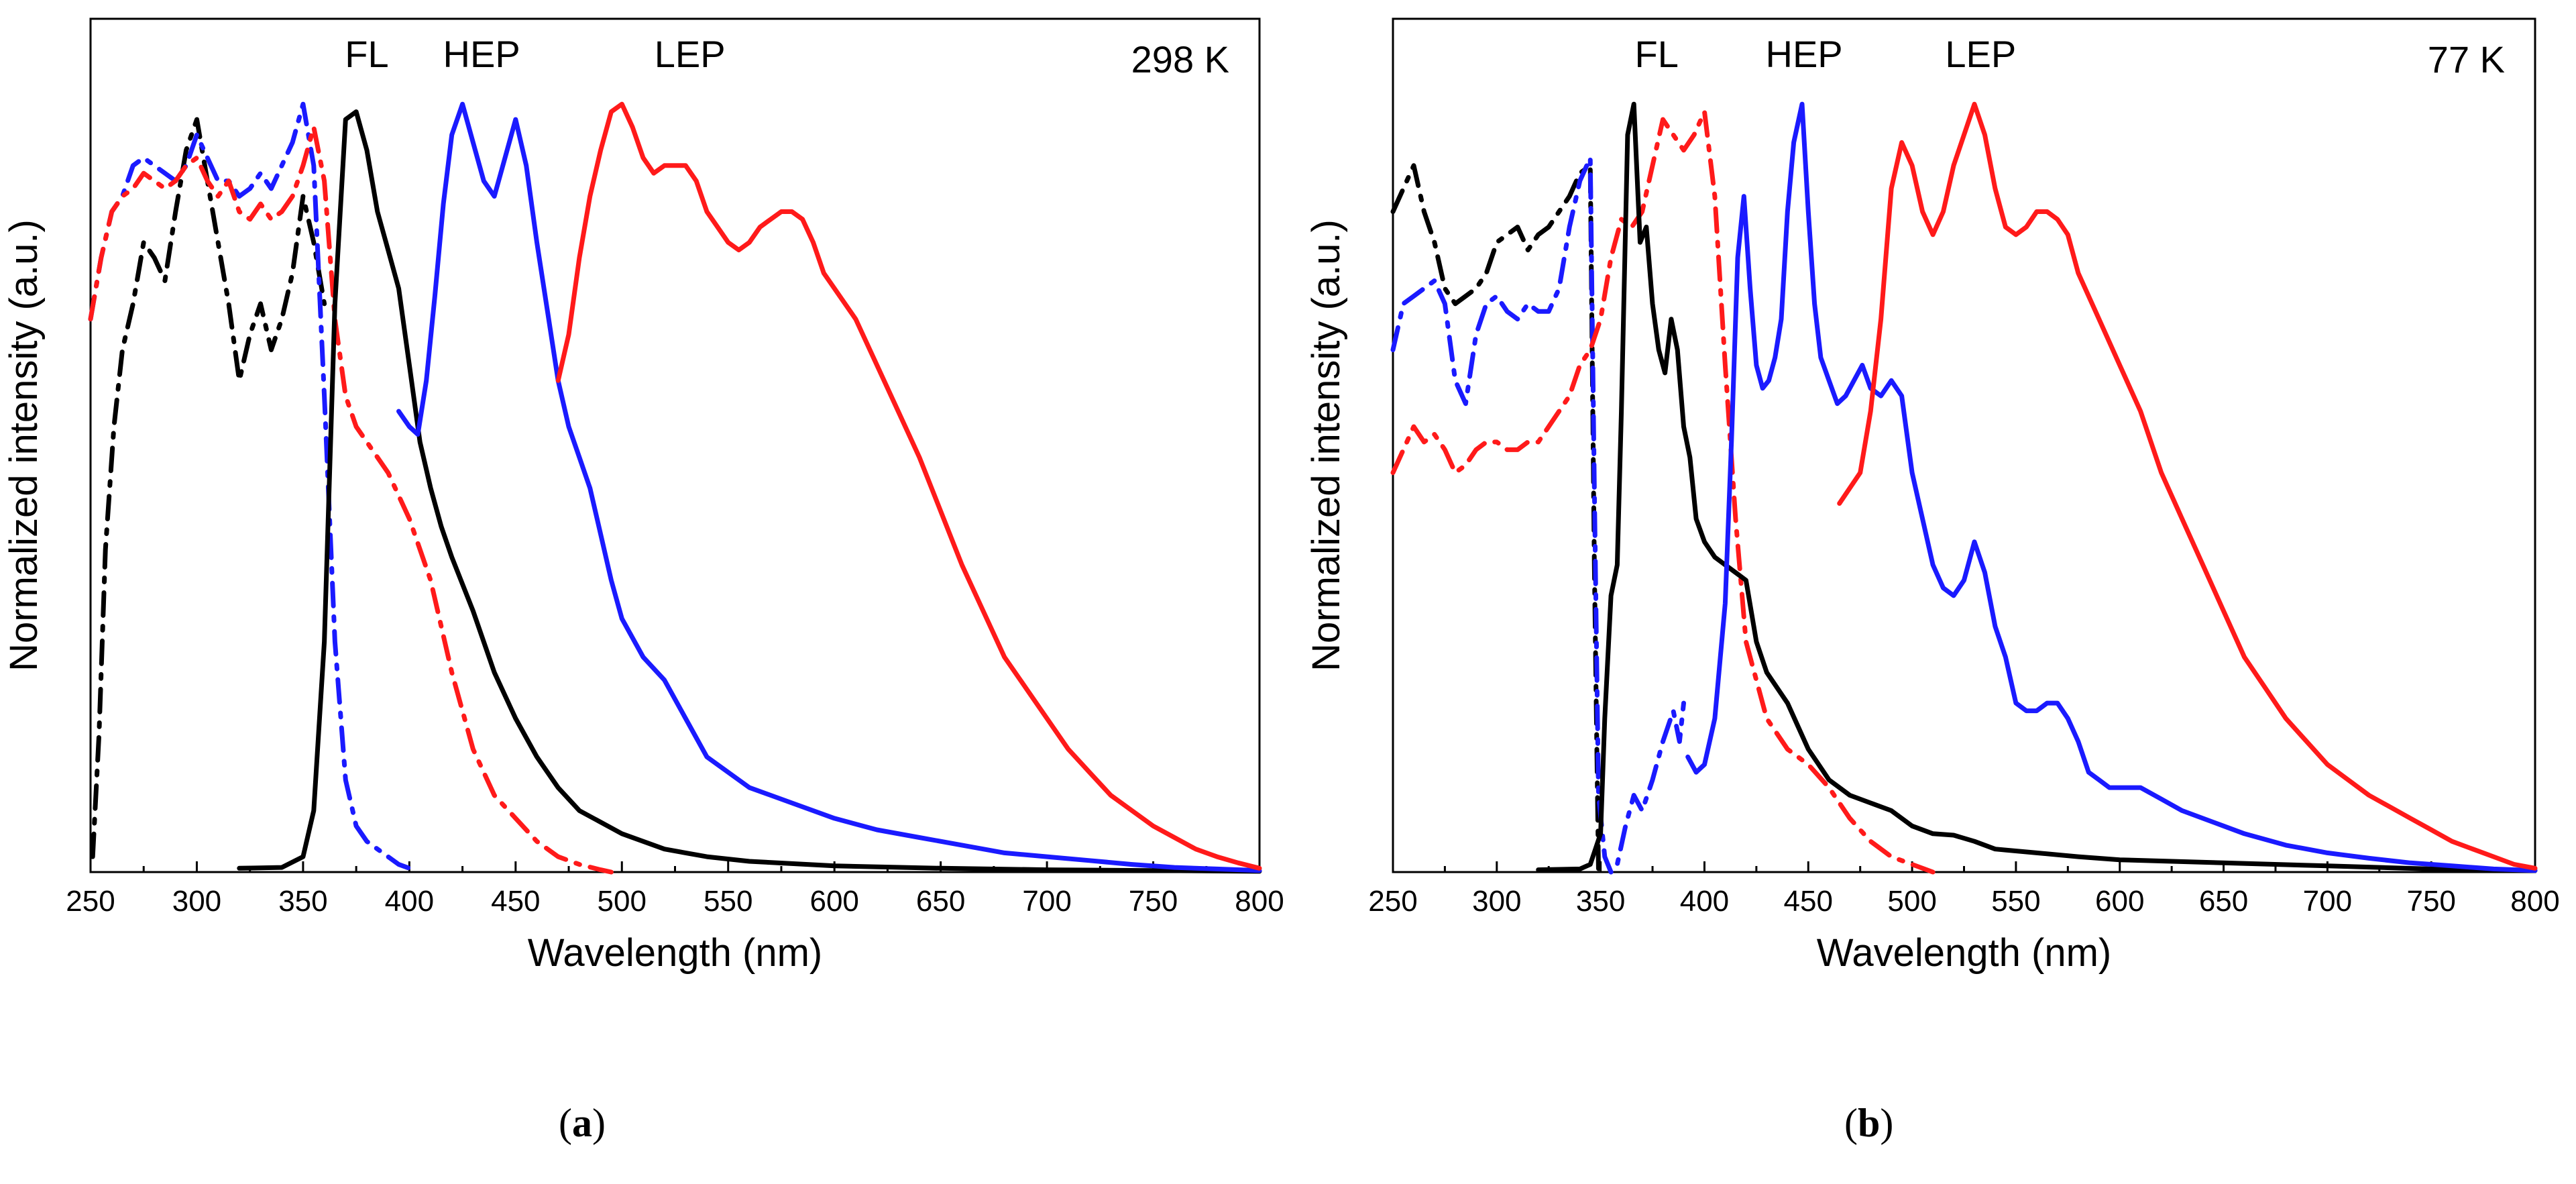 The width and height of the screenshot is (2576, 1184). I want to click on panel-a-caption: (a), so click(582, 1123).